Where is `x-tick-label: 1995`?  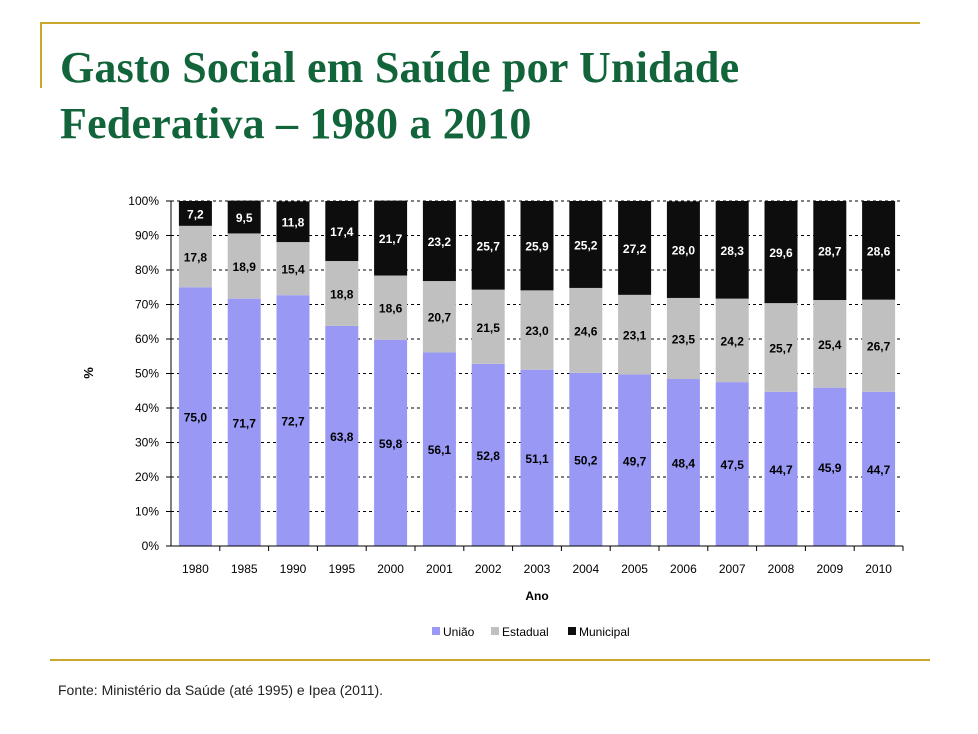
x-tick-label: 1995 is located at coordinates (341, 569).